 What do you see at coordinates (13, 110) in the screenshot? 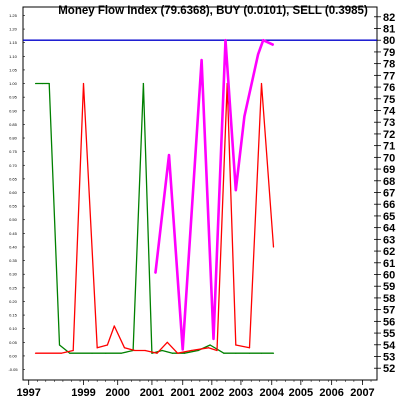
I see `left-tick-label: 0.90` at bounding box center [13, 110].